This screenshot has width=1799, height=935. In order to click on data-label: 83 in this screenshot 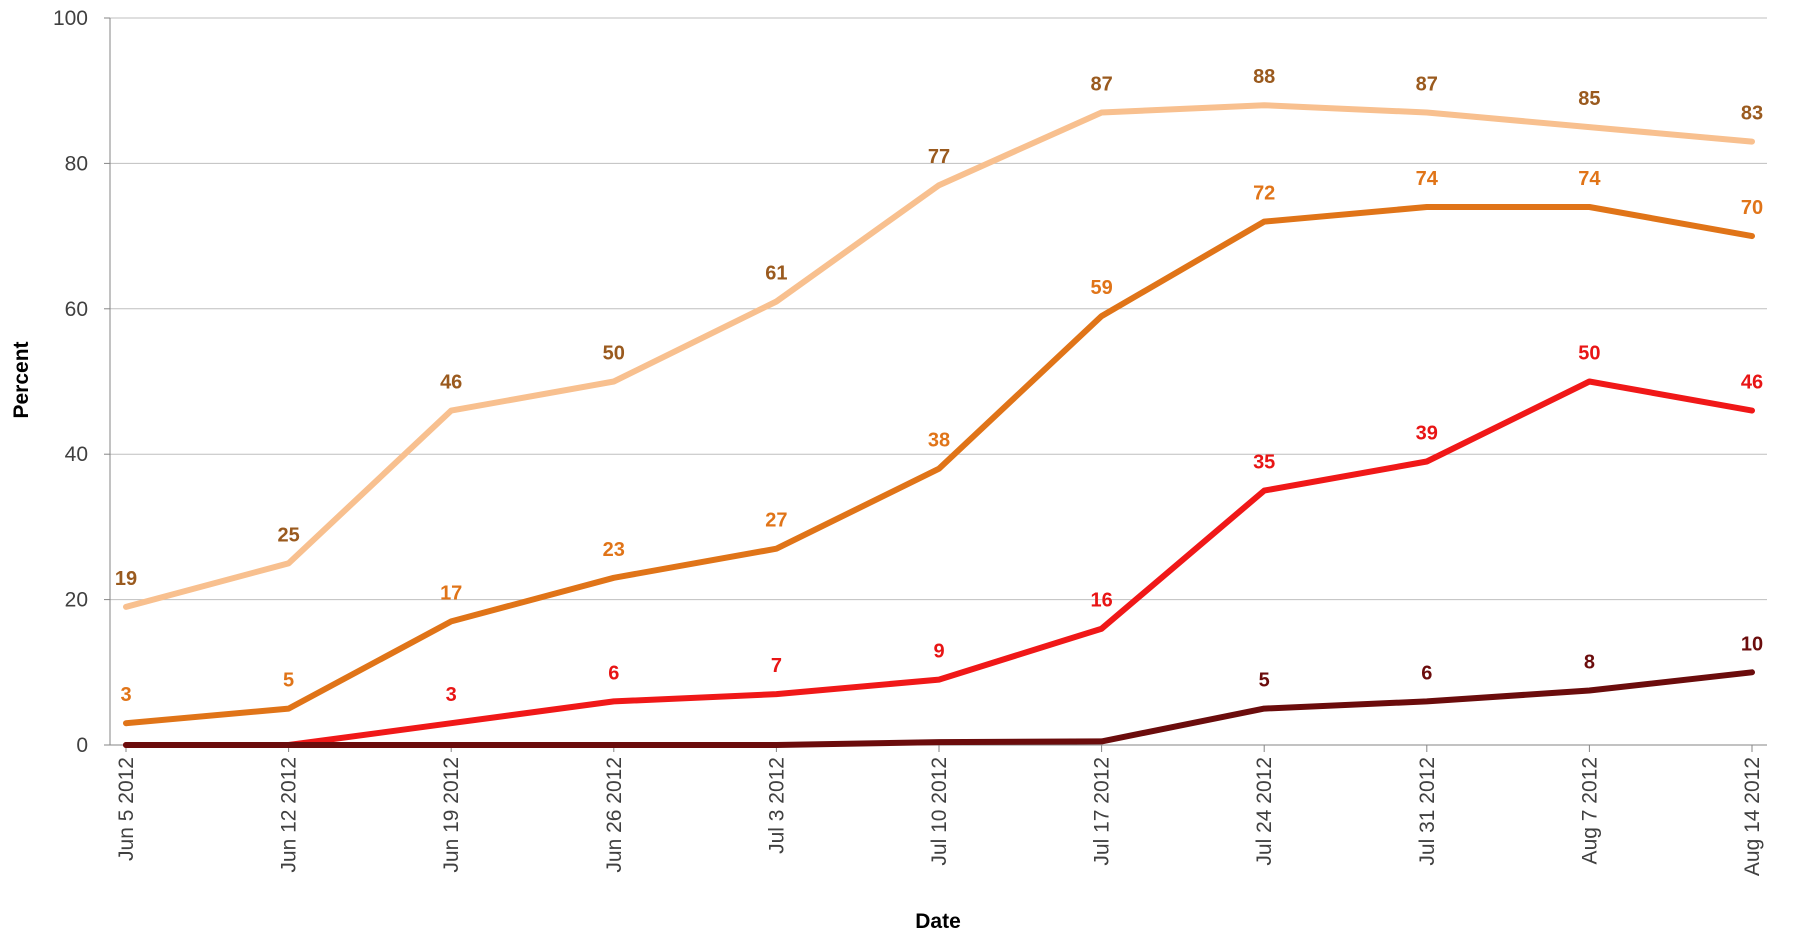, I will do `click(1752, 114)`.